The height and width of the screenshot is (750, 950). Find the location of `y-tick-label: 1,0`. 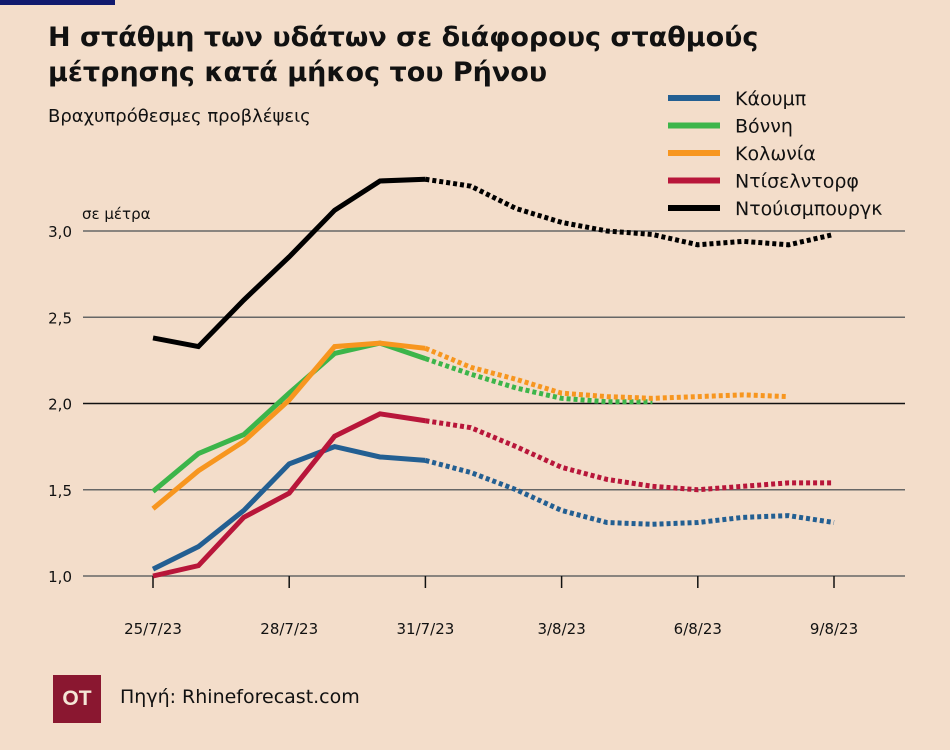

y-tick-label: 1,0 is located at coordinates (60, 577).